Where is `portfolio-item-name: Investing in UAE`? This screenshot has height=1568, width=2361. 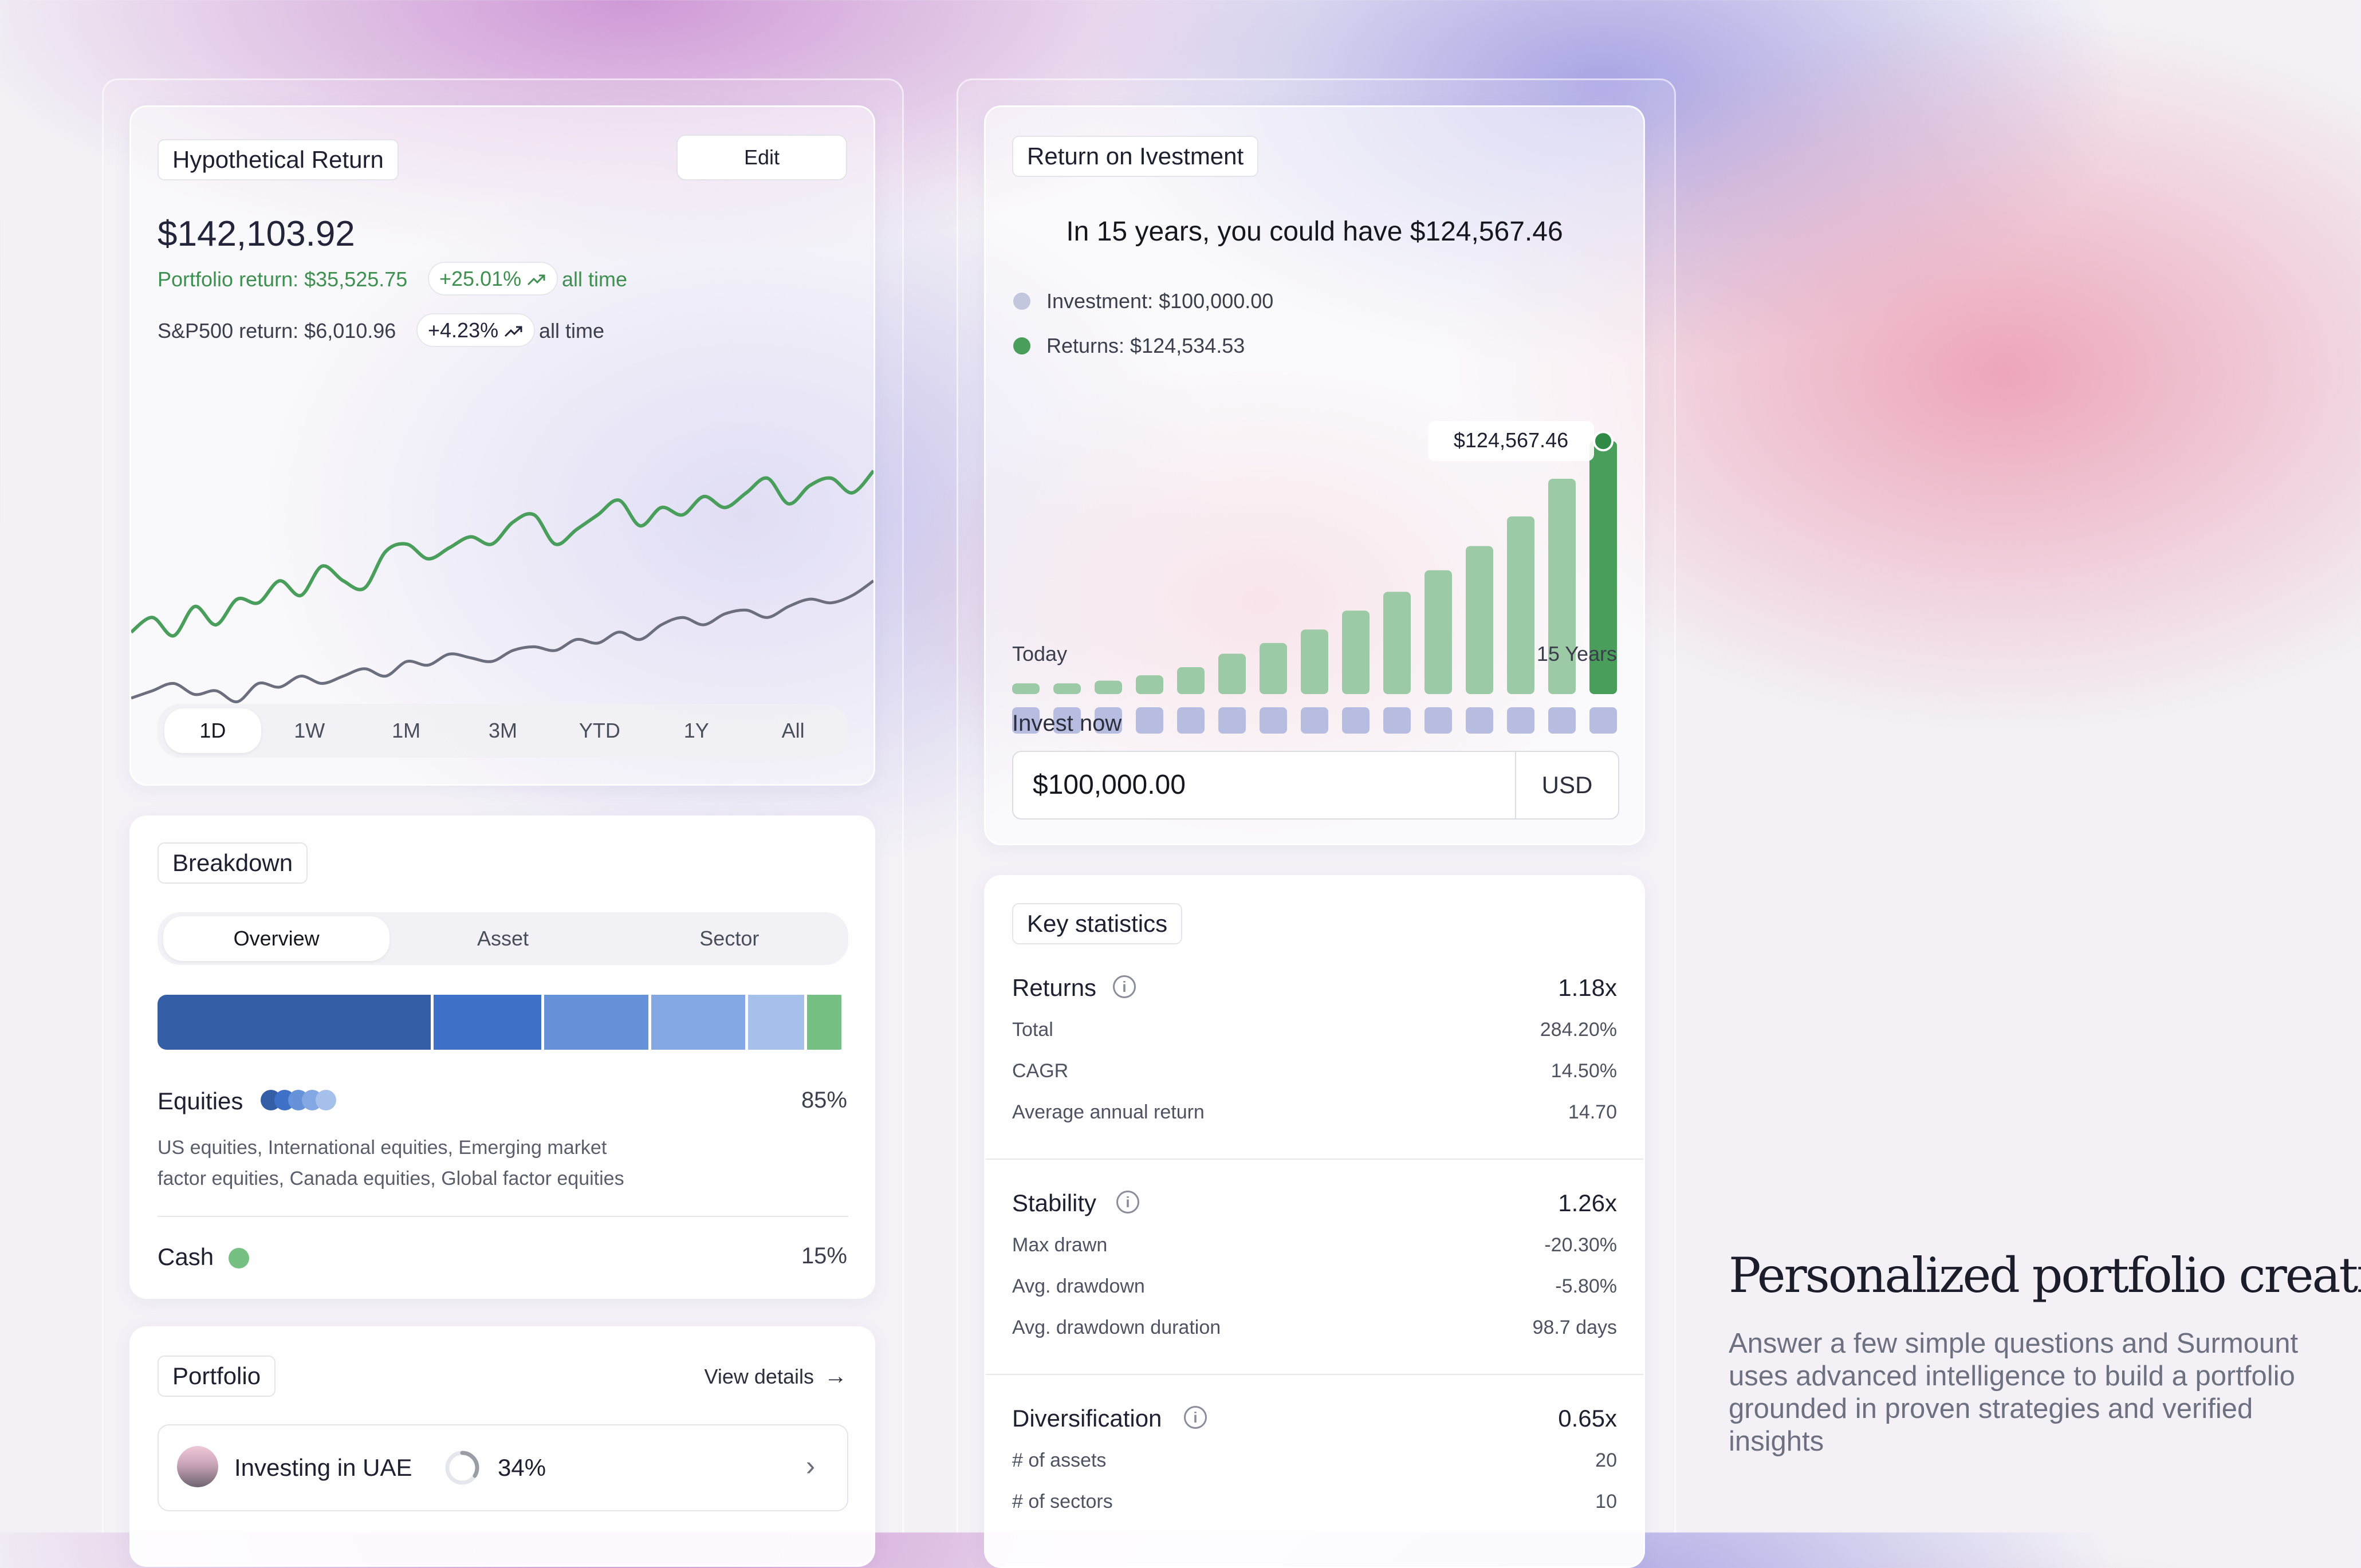 portfolio-item-name: Investing in UAE is located at coordinates (323, 1467).